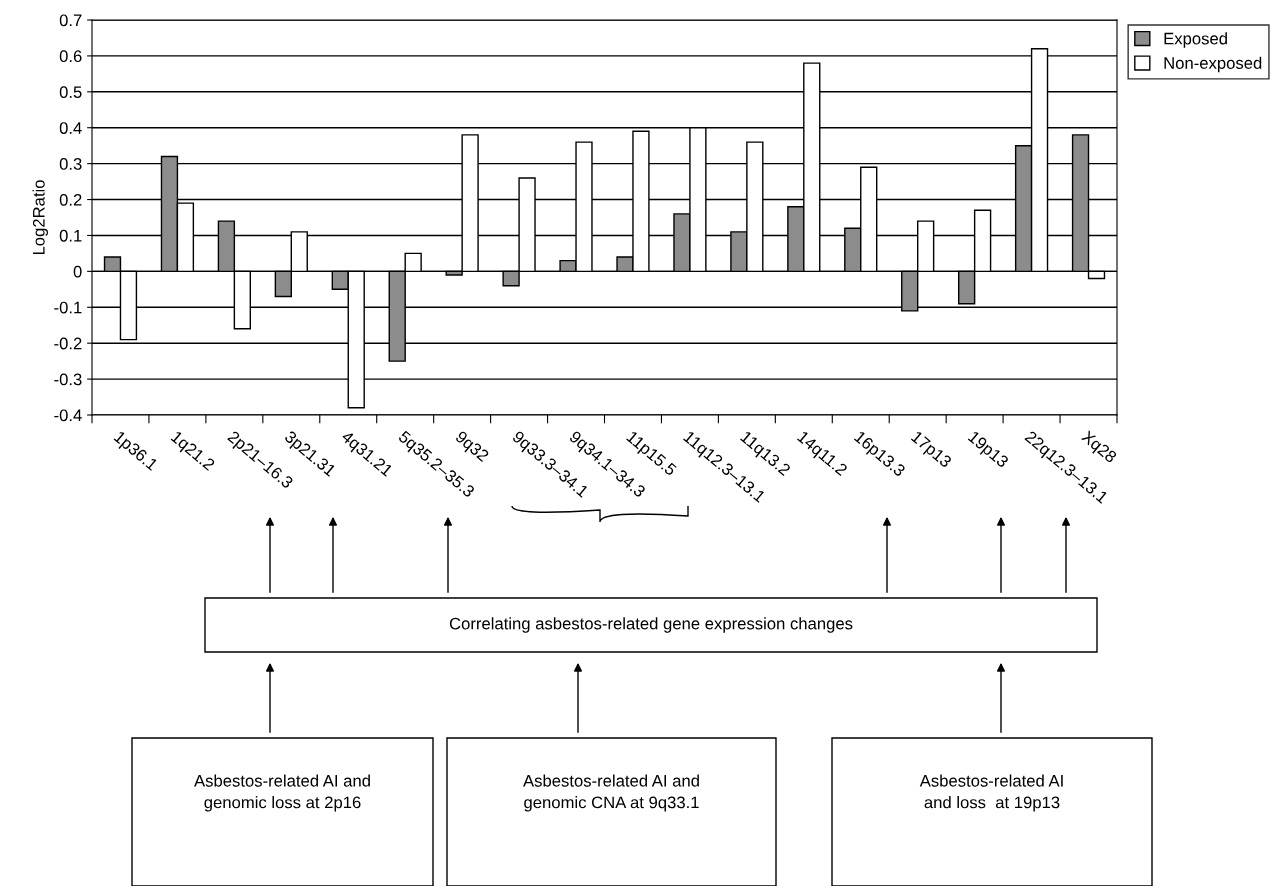  I want to click on legend-label: Non-exposed, so click(1213, 64).